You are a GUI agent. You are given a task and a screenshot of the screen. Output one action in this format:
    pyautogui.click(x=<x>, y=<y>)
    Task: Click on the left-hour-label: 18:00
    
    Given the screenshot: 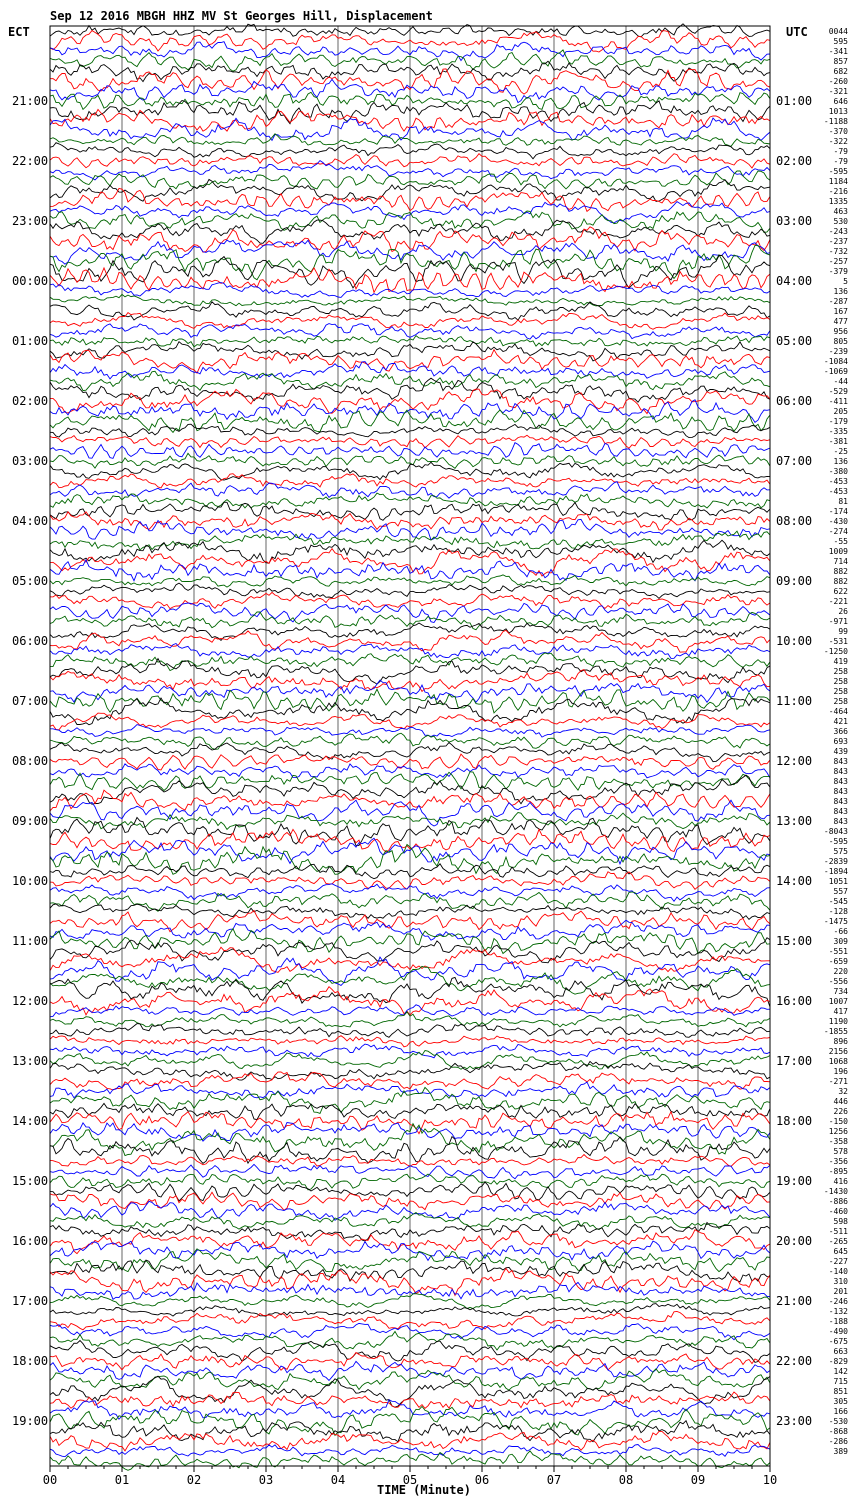 What is the action you would take?
    pyautogui.click(x=30, y=1361)
    